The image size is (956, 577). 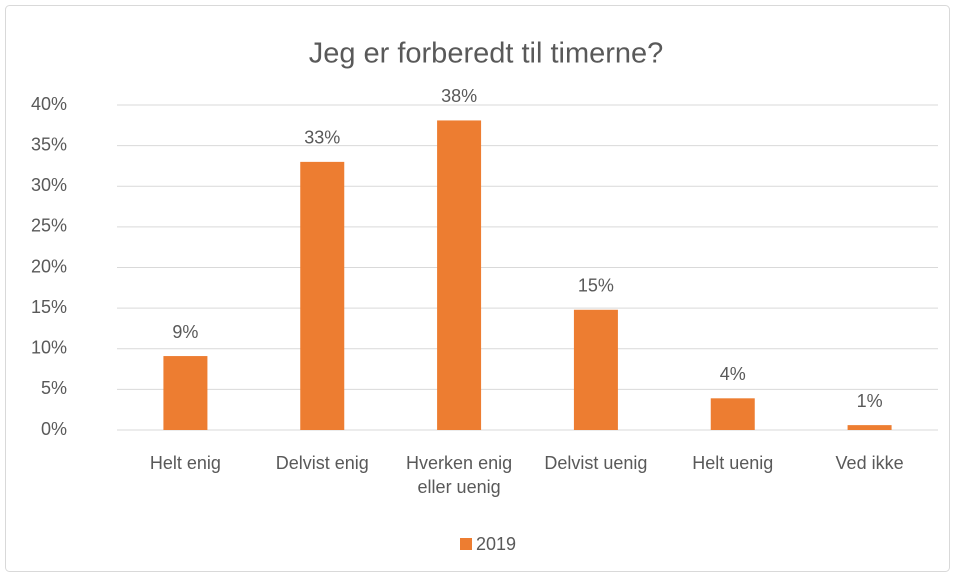 I want to click on y-tick-label: 0%, so click(x=54, y=429).